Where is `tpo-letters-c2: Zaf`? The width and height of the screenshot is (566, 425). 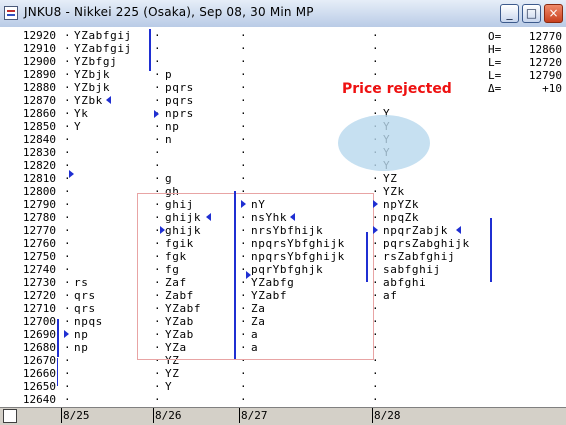 tpo-letters-c2: Zaf is located at coordinates (176, 282).